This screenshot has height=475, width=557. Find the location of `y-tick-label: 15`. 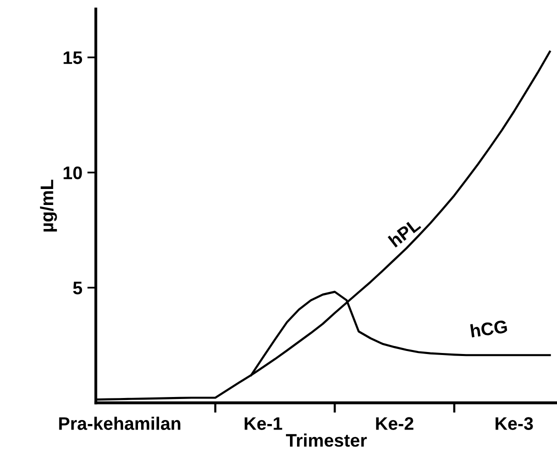

y-tick-label: 15 is located at coordinates (73, 58).